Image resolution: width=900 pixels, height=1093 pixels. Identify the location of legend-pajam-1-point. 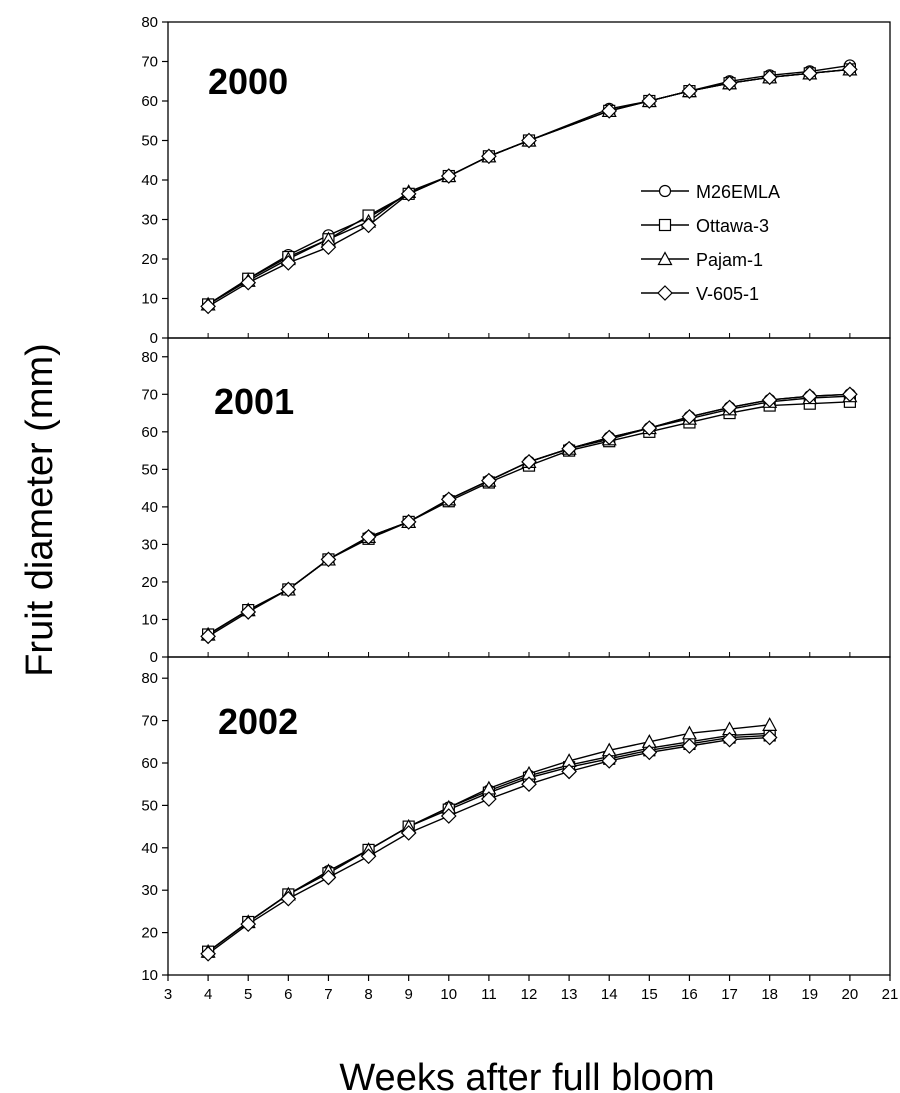
(665, 258).